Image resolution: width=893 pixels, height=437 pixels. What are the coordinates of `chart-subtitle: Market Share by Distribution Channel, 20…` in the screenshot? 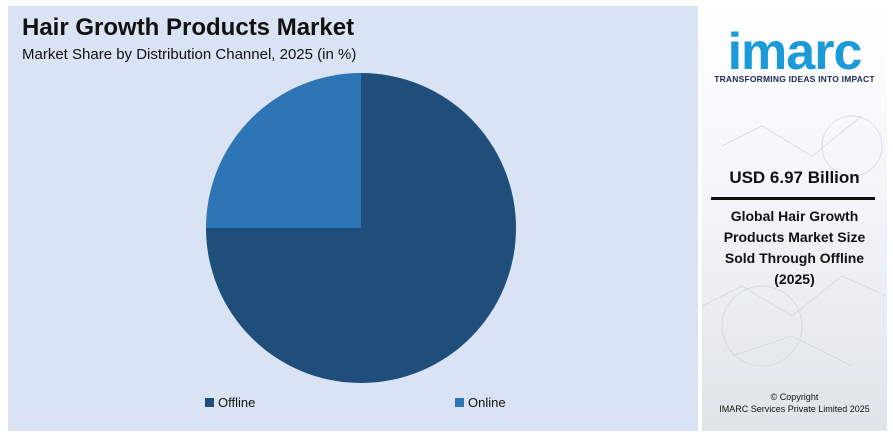 It's located at (189, 54).